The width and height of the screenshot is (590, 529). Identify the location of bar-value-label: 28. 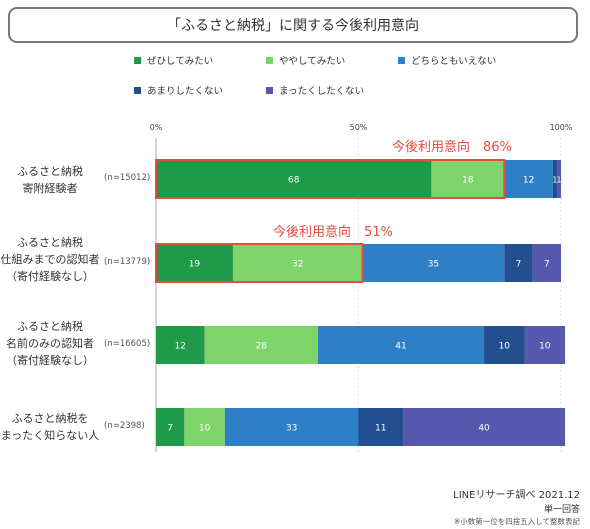
(262, 347).